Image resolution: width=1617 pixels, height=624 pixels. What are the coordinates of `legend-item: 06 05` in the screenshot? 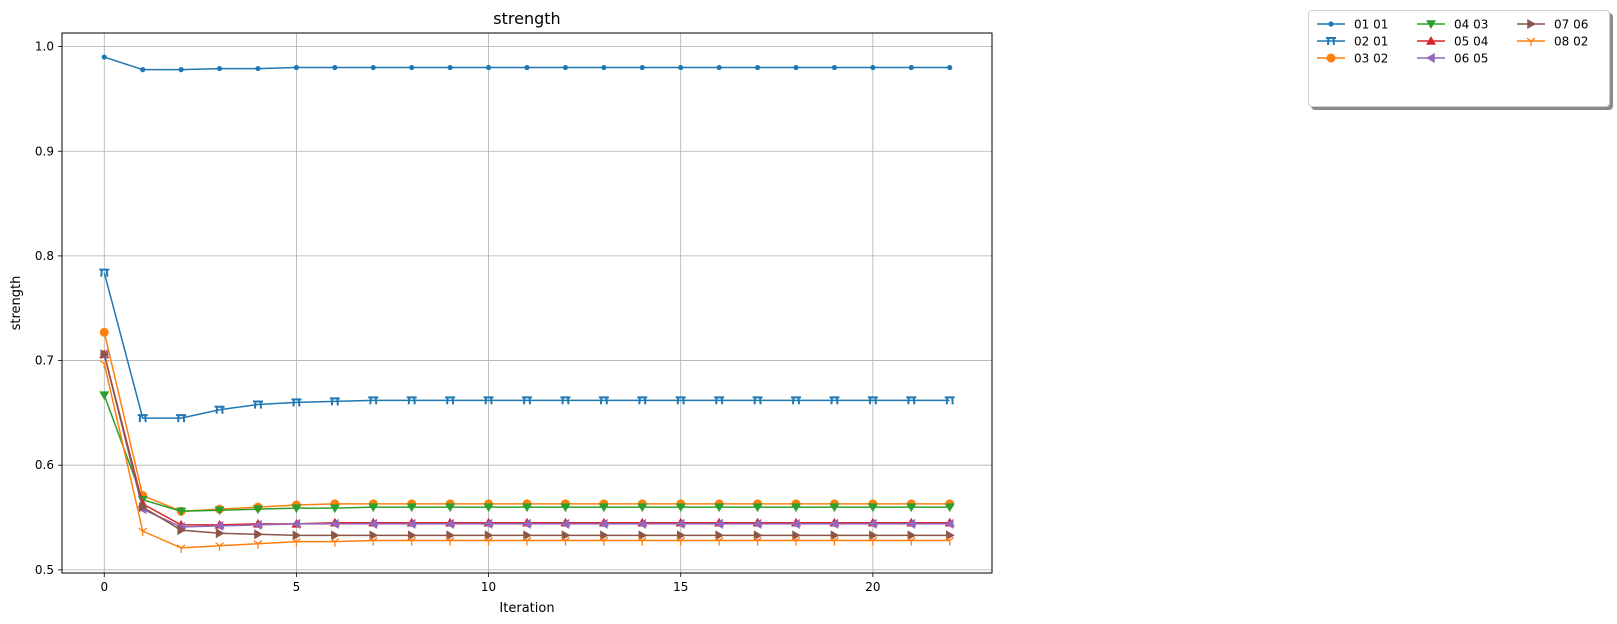 It's located at (1452, 59).